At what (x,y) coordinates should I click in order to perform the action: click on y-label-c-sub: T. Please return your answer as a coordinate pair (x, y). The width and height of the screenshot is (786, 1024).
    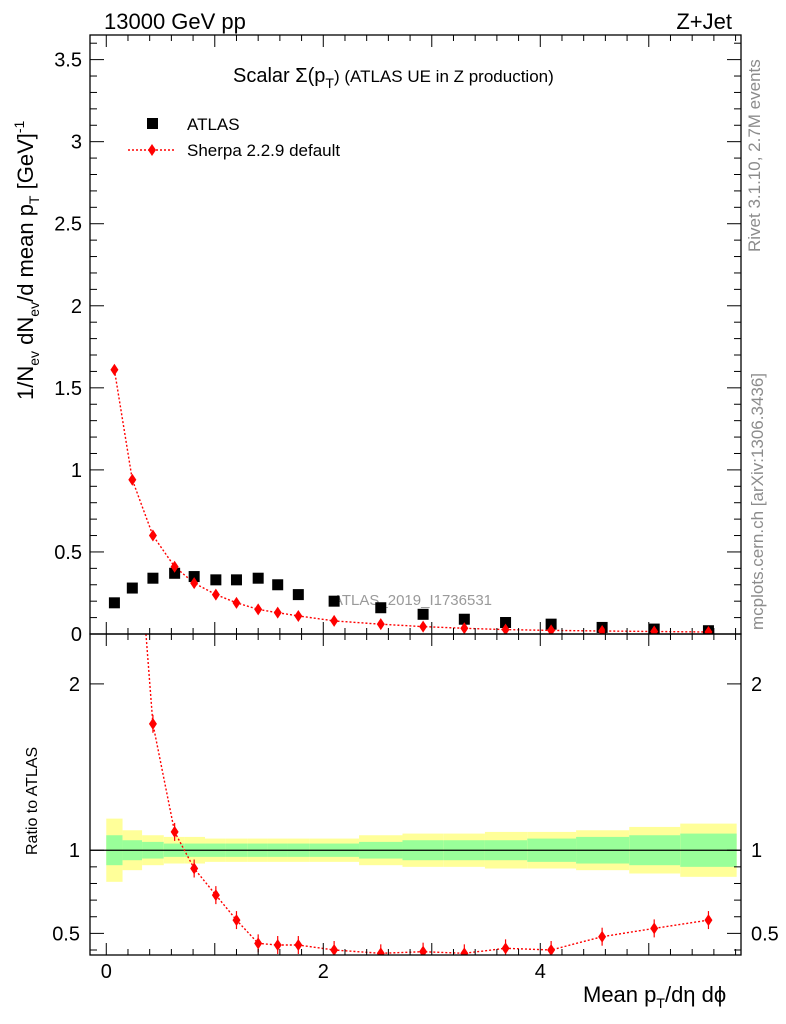
    Looking at the image, I should click on (34, 199).